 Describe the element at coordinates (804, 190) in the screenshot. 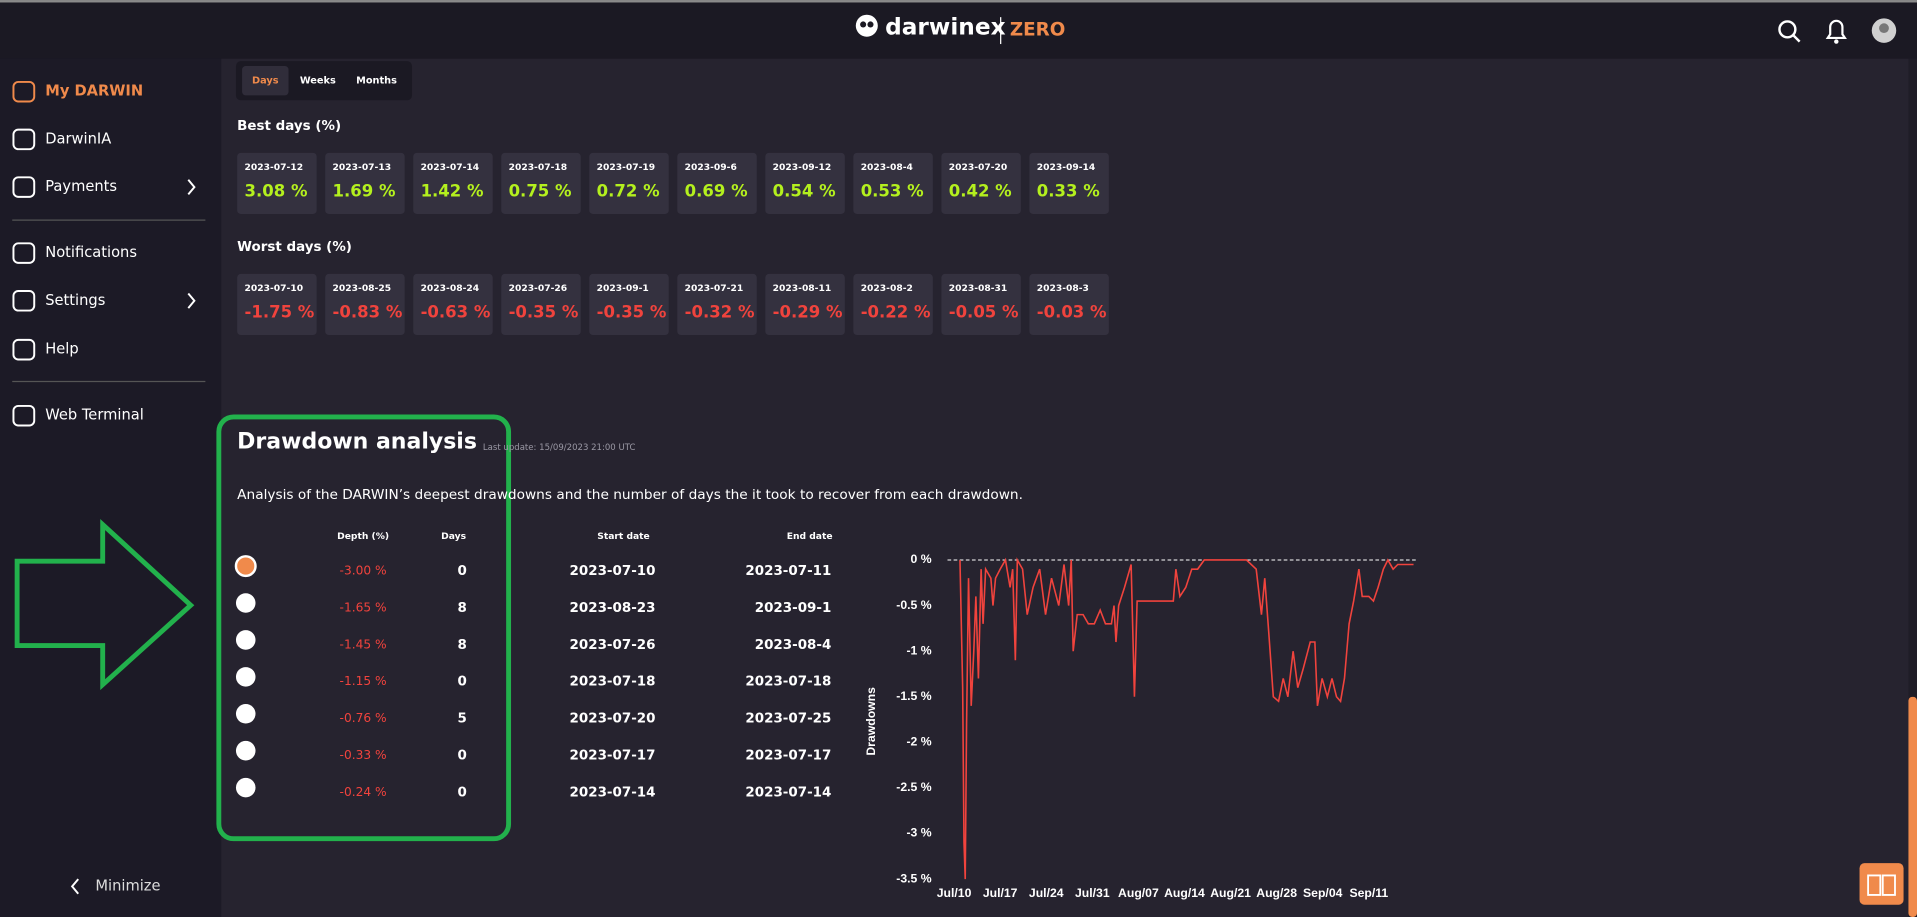

I see `day-value: 0.54 %` at that location.